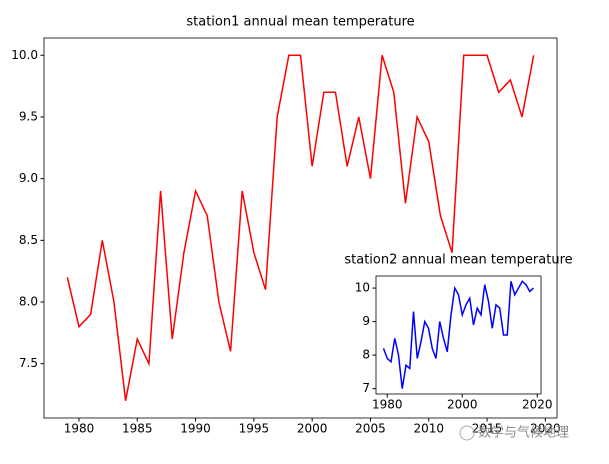 The width and height of the screenshot is (609, 464). What do you see at coordinates (300, 22) in the screenshot?
I see `chart-title: station1 annual mean temperature` at bounding box center [300, 22].